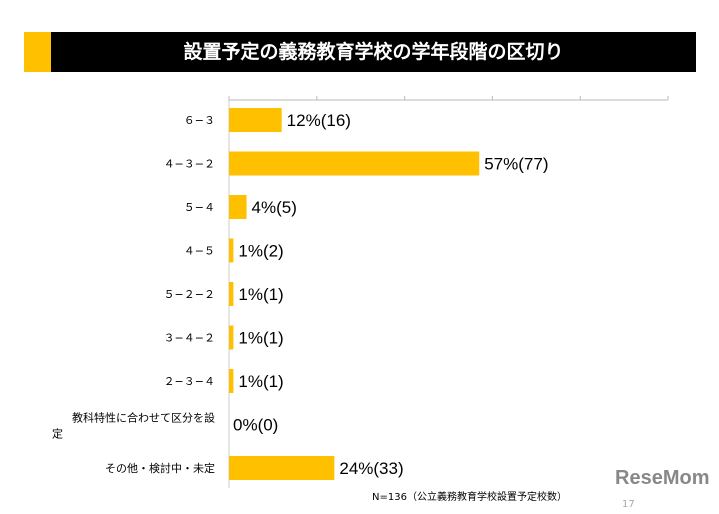 The width and height of the screenshot is (719, 514). I want to click on title-bar: 設置予定の義務教育学校の学年段階の区切り, so click(360, 52).